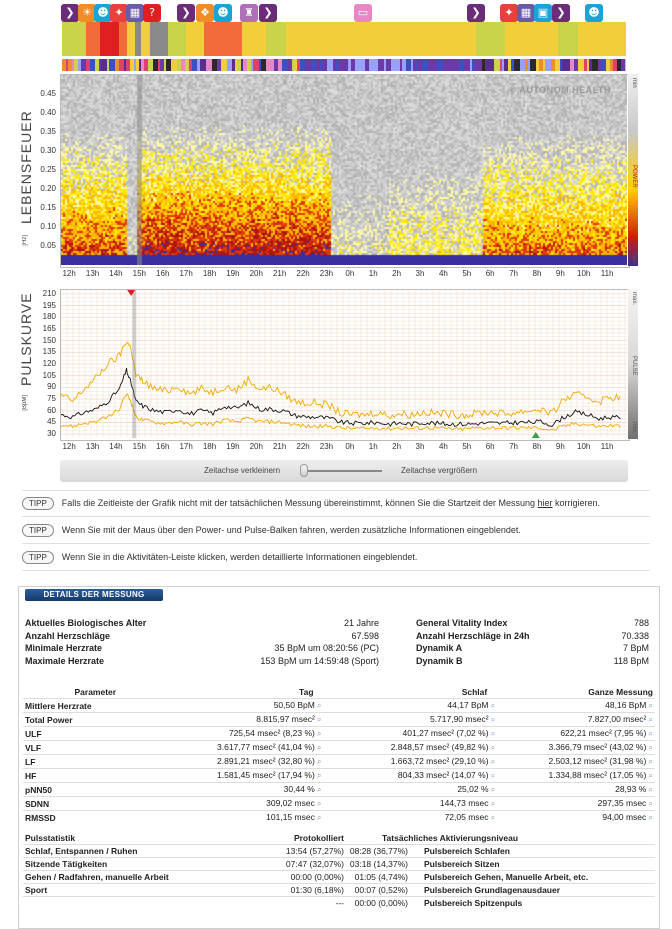 This screenshot has height=929, width=672. Describe the element at coordinates (594, 15) in the screenshot. I see `person-icon: ☻` at that location.